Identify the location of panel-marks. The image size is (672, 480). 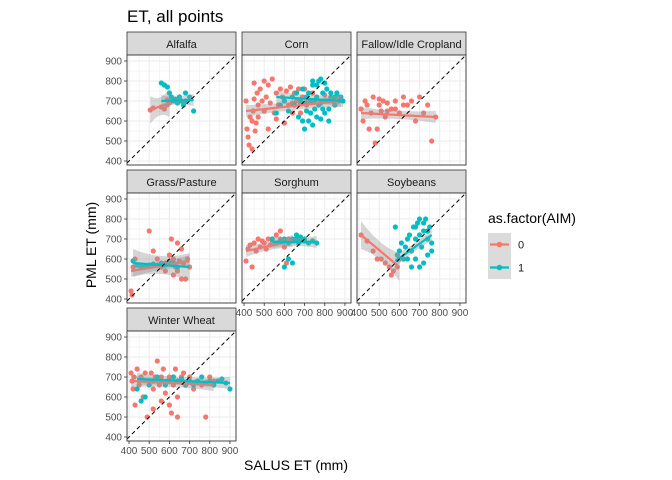
(181, 109).